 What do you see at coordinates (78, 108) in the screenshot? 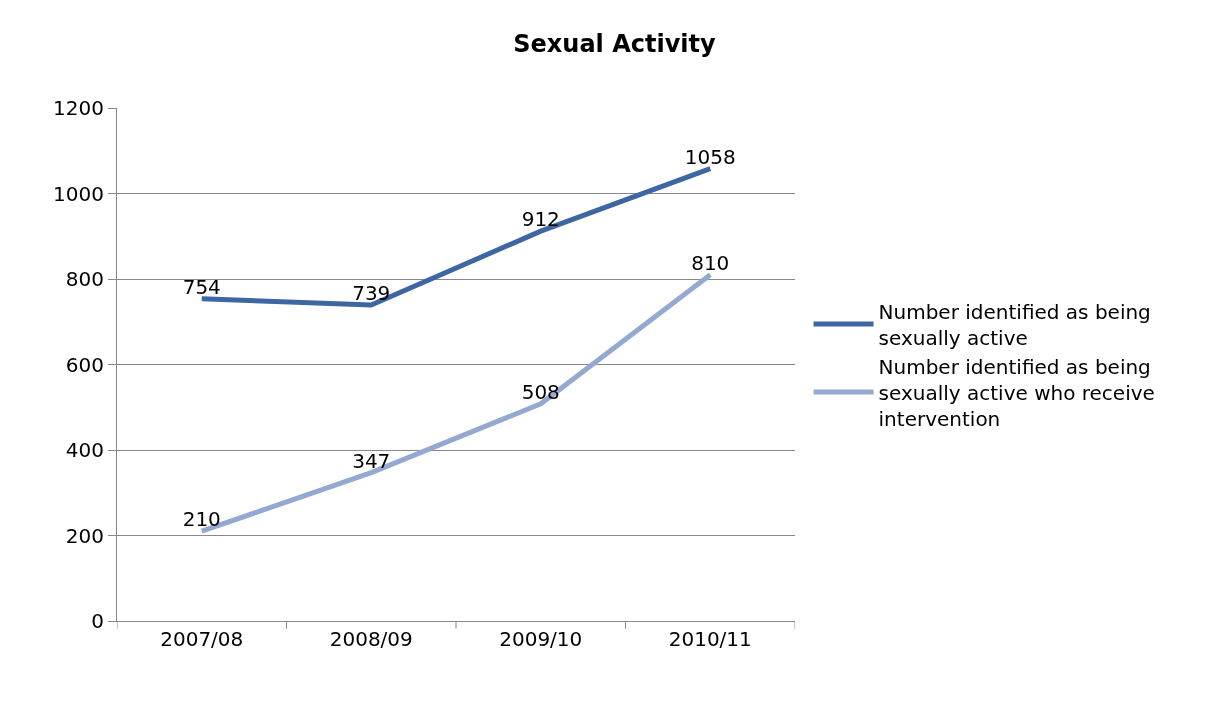
I see `y-tick-label: 1200` at bounding box center [78, 108].